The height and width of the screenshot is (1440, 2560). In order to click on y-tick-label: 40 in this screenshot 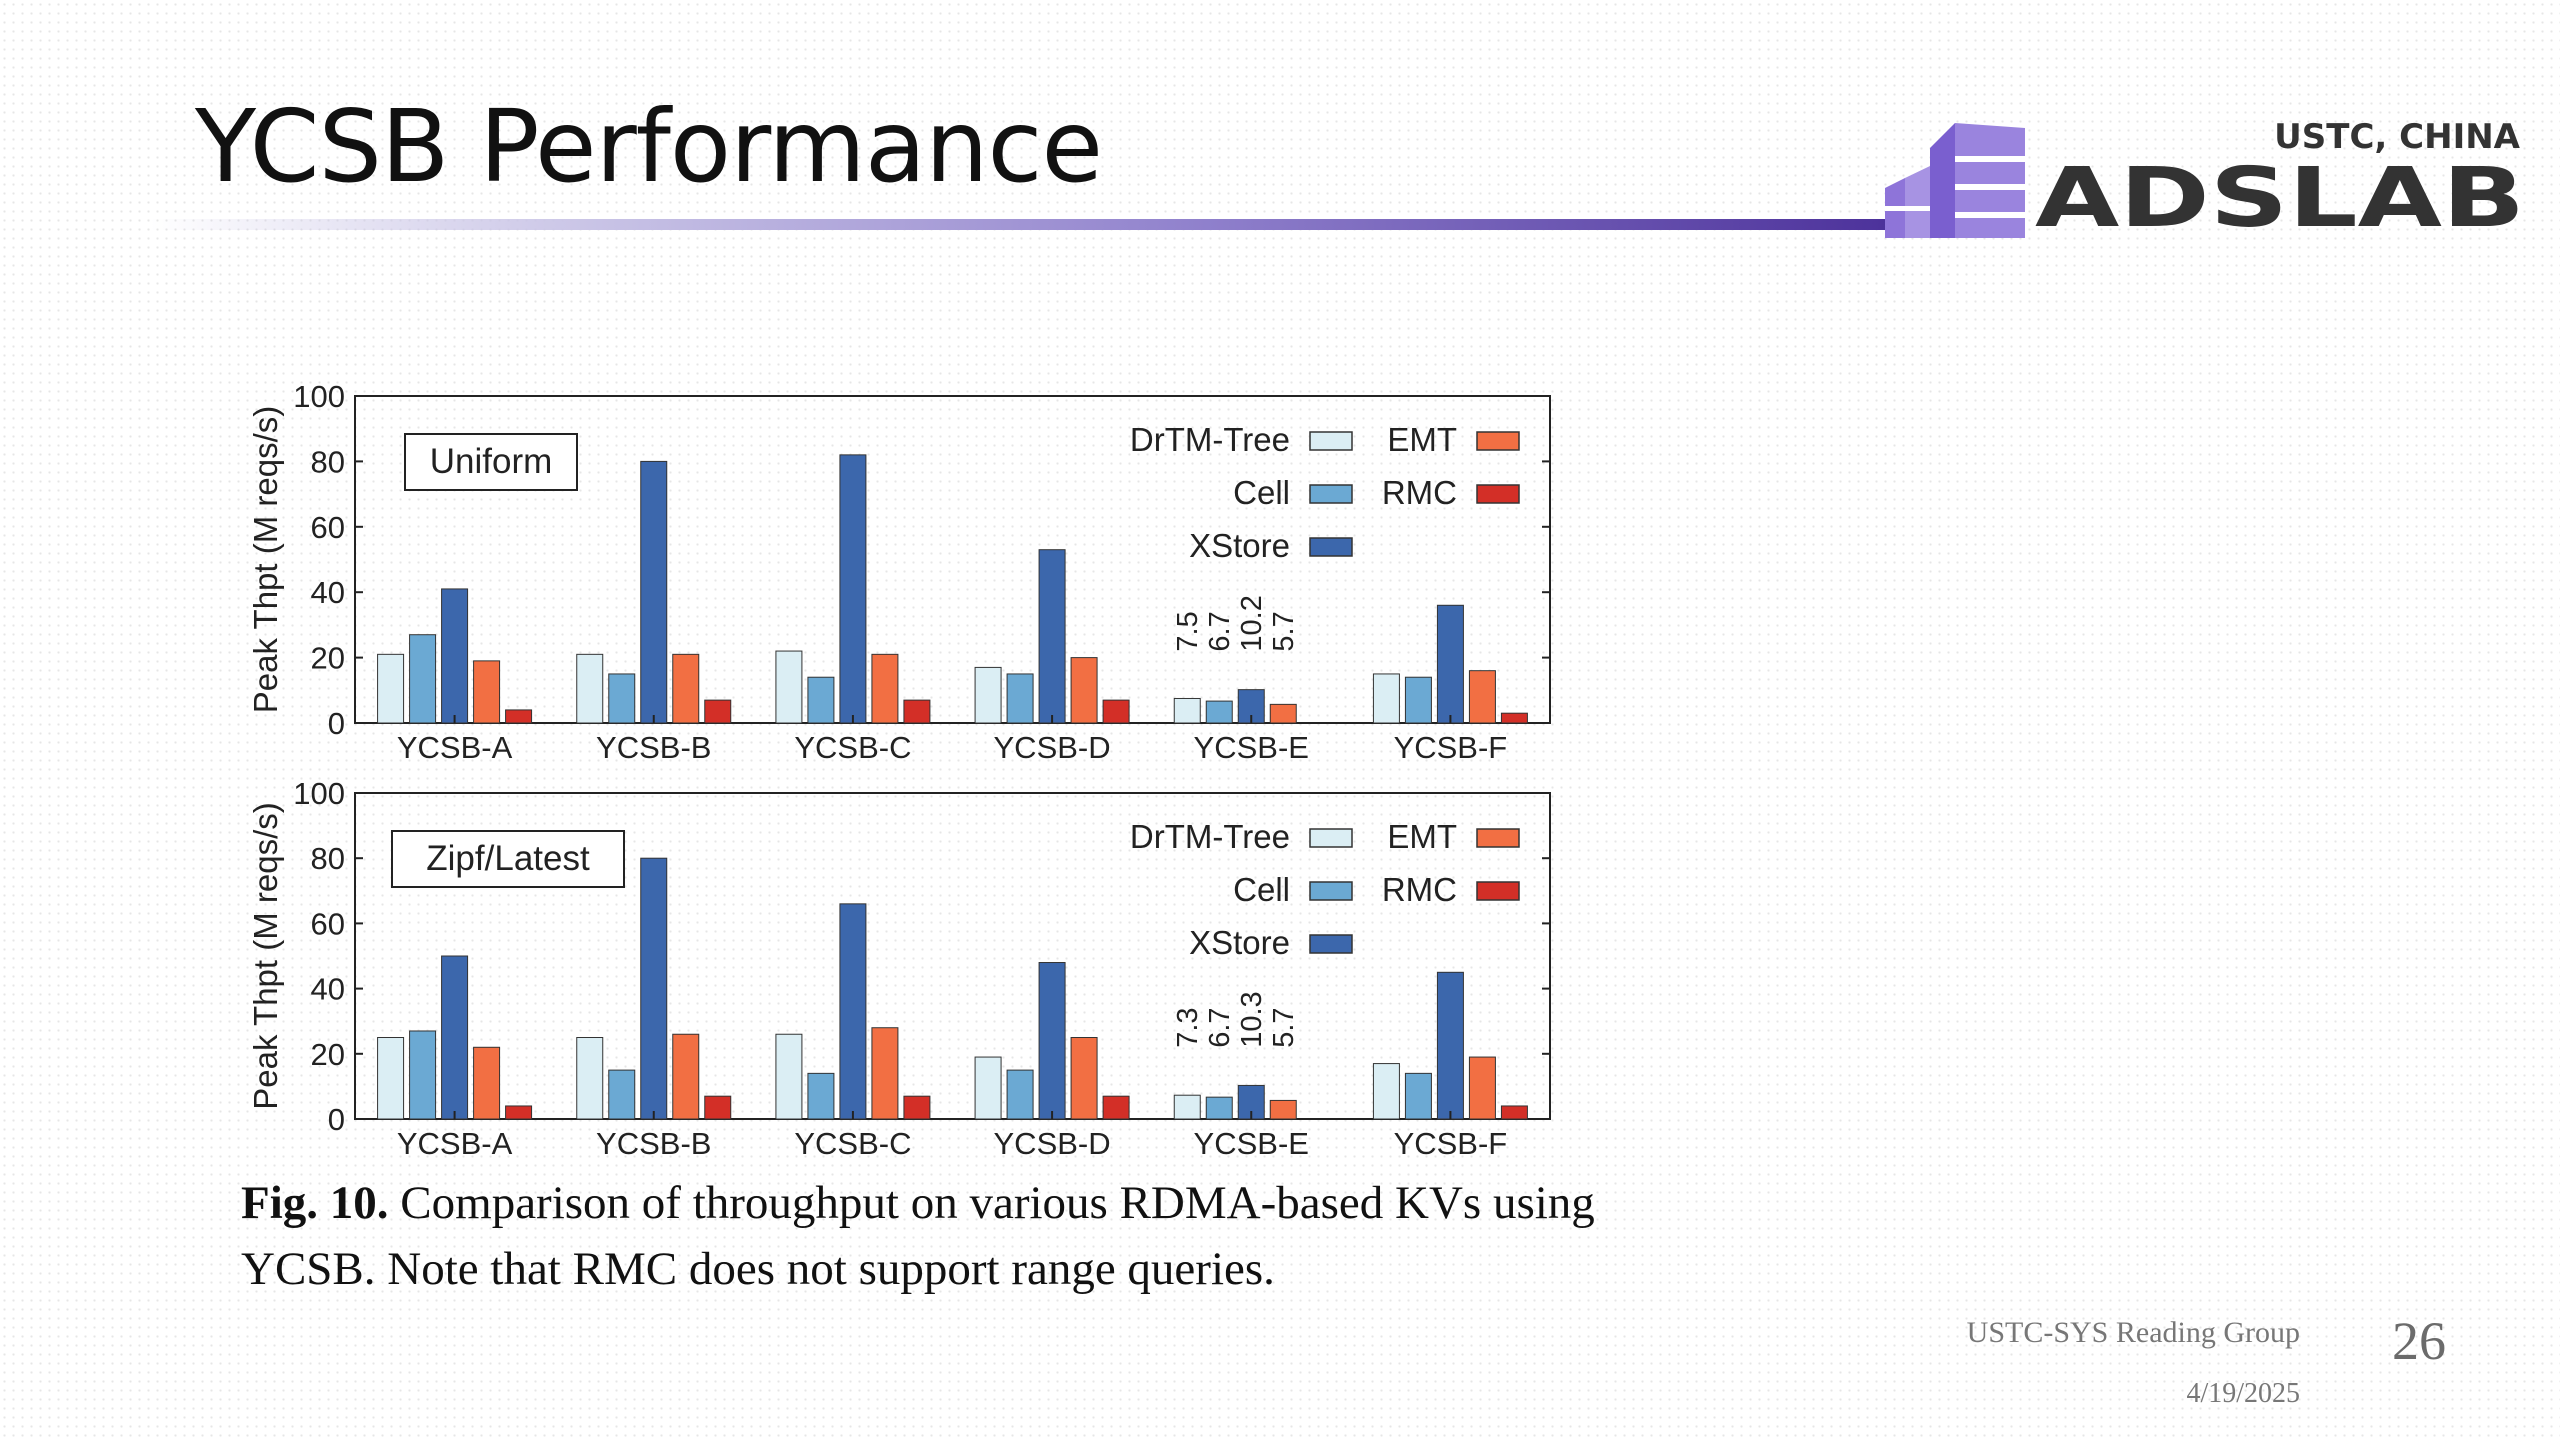, I will do `click(328, 989)`.